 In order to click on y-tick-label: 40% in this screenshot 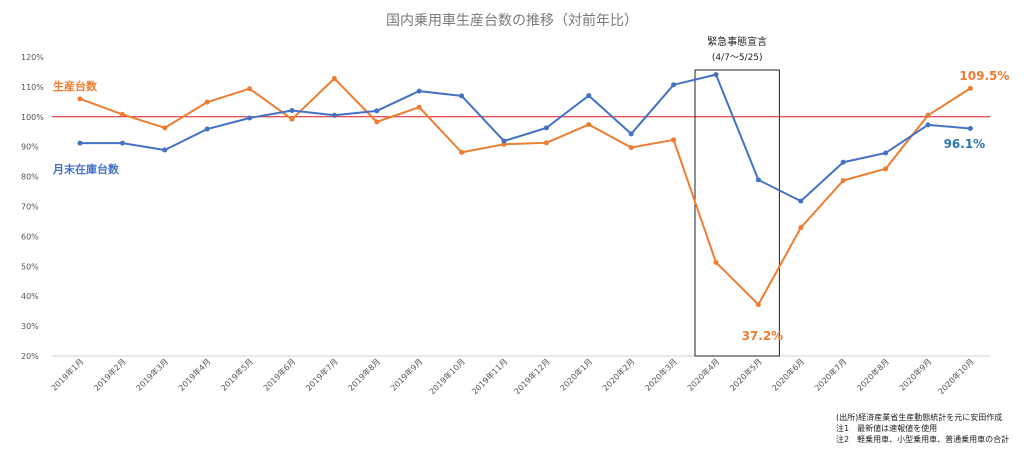, I will do `click(30, 296)`.